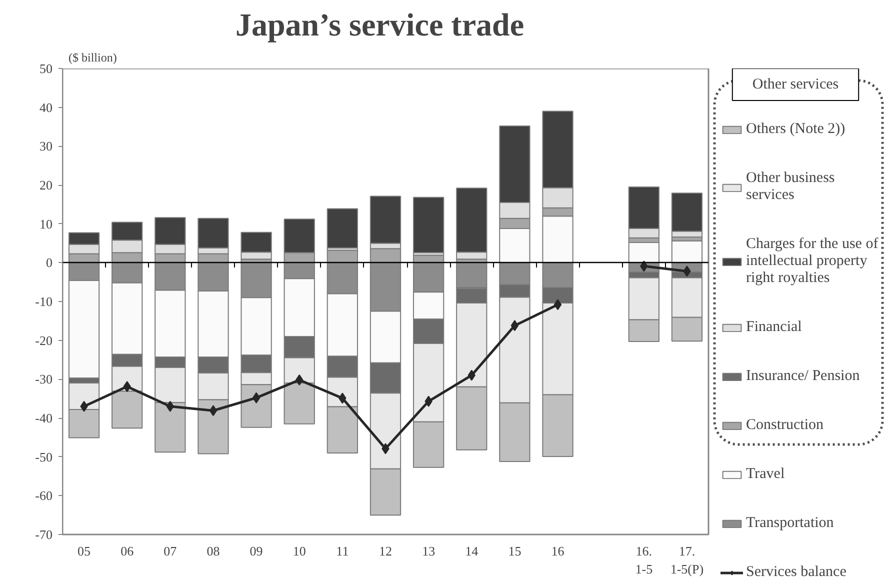 The image size is (885, 583). I want to click on y-tick-label: -50, so click(44, 456).